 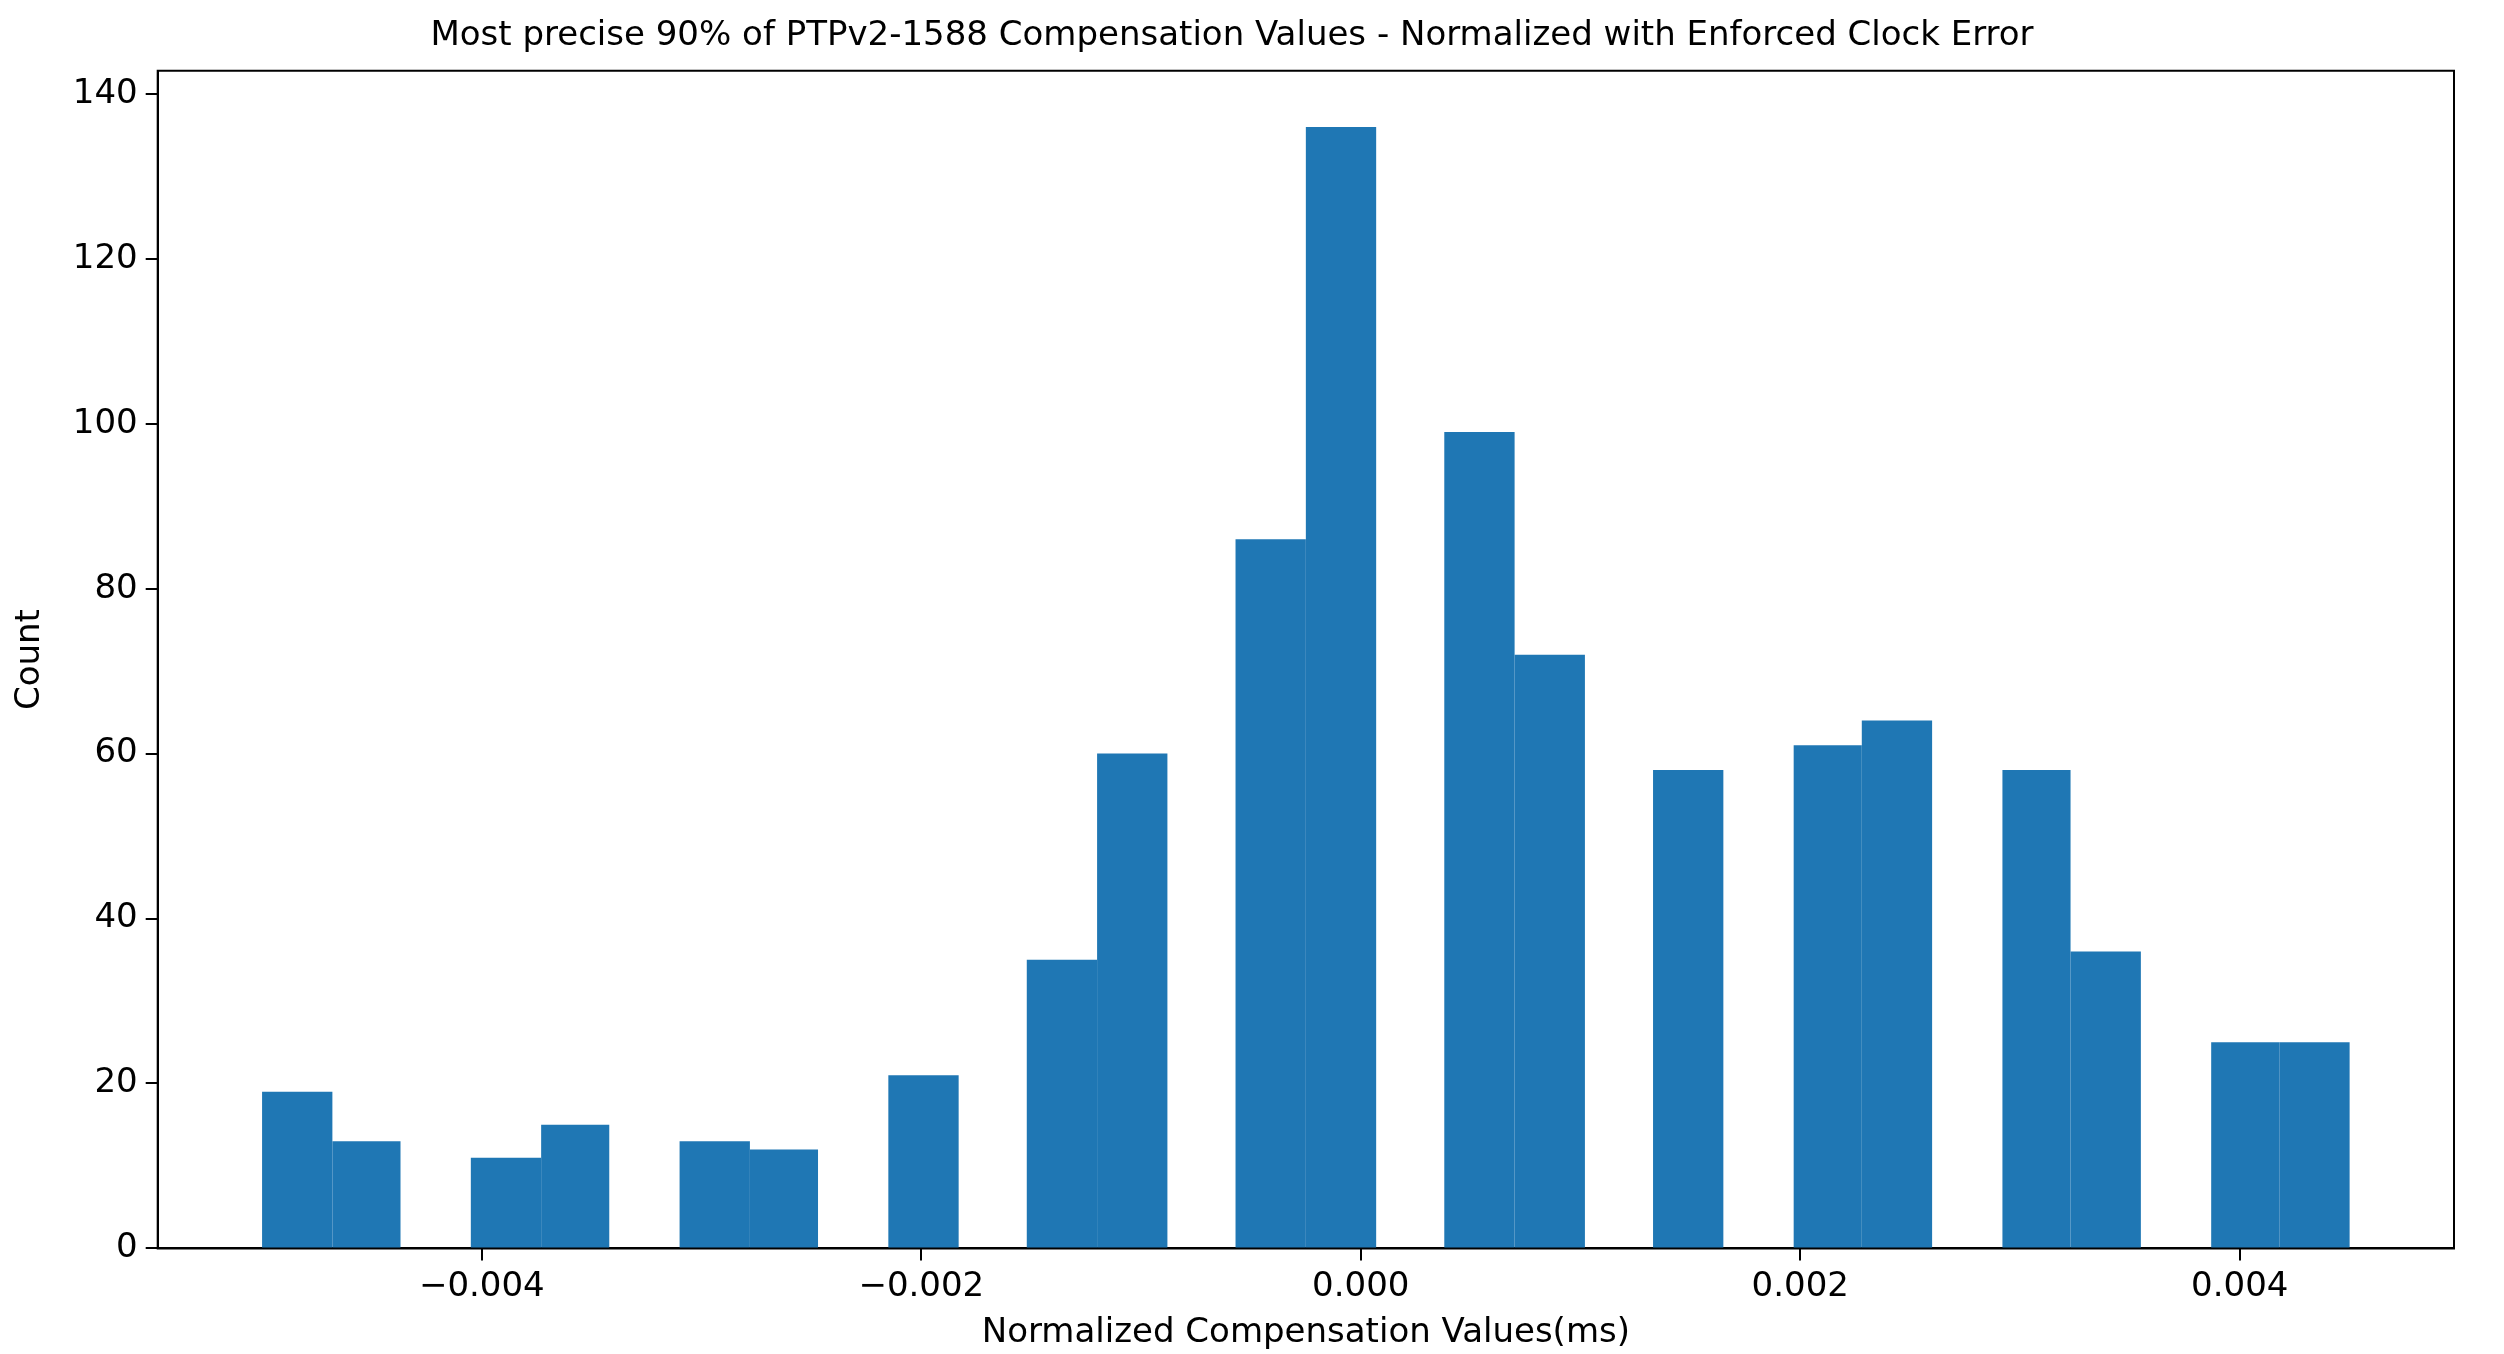 What do you see at coordinates (2240, 1283) in the screenshot?
I see `x-tick-label: 0.004` at bounding box center [2240, 1283].